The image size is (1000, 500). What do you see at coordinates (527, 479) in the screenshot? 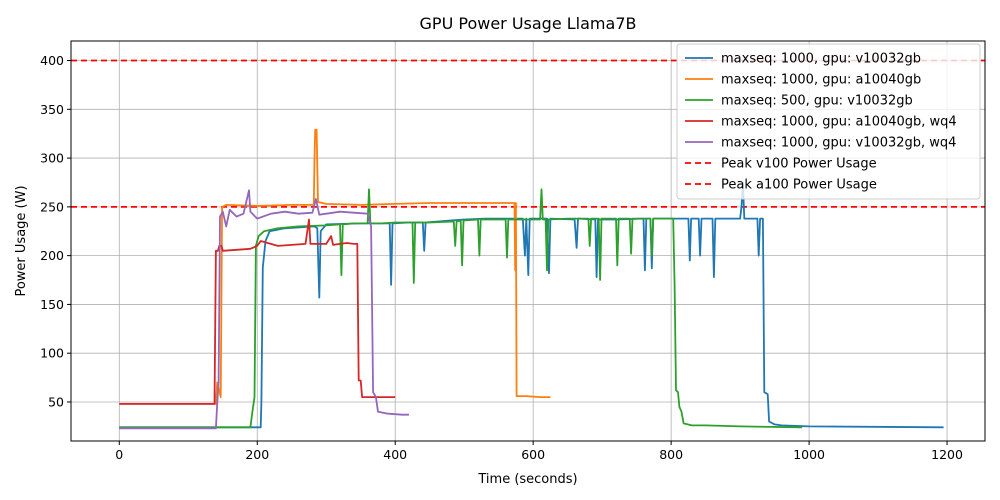
I see `x-axis-label: Time (seconds)` at bounding box center [527, 479].